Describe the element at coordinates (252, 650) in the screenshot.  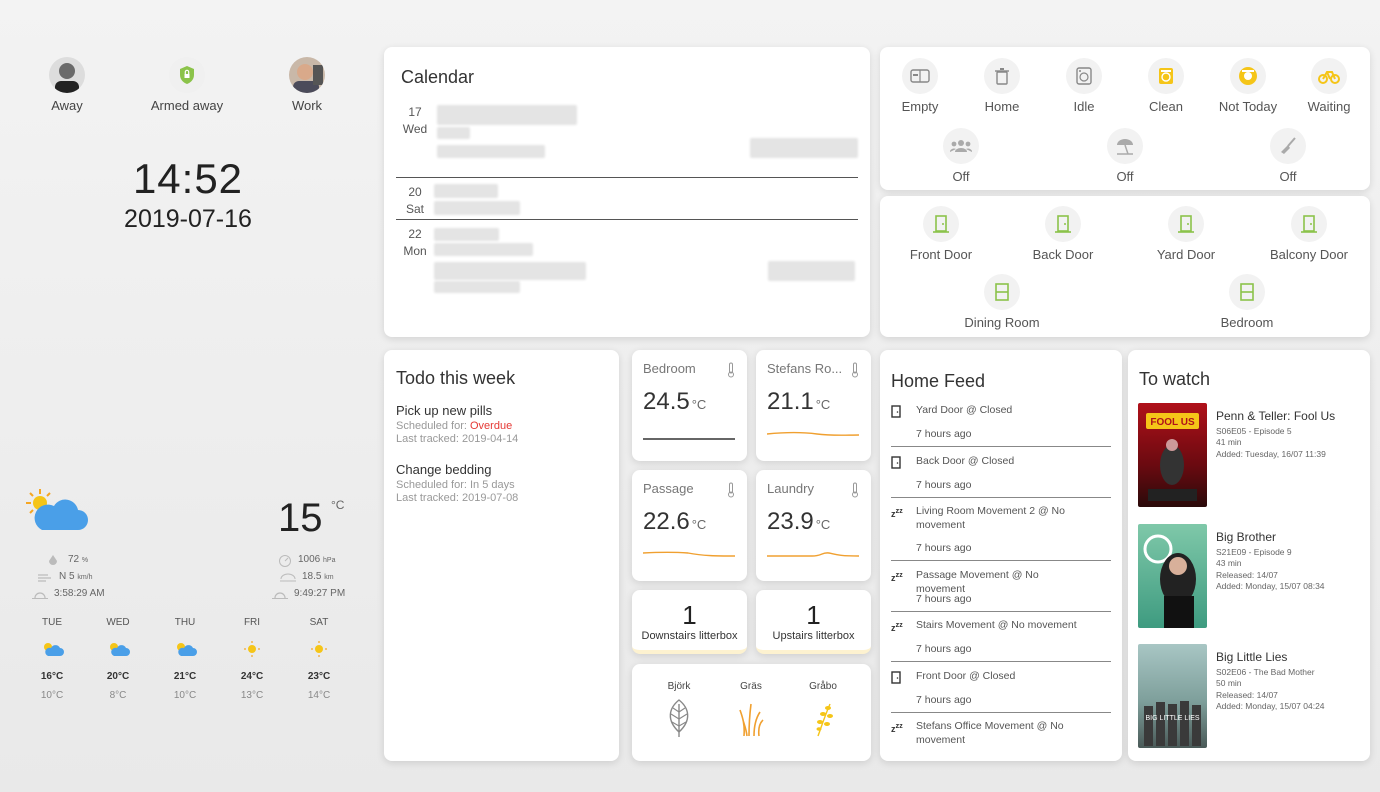
I see `sunny-icon` at that location.